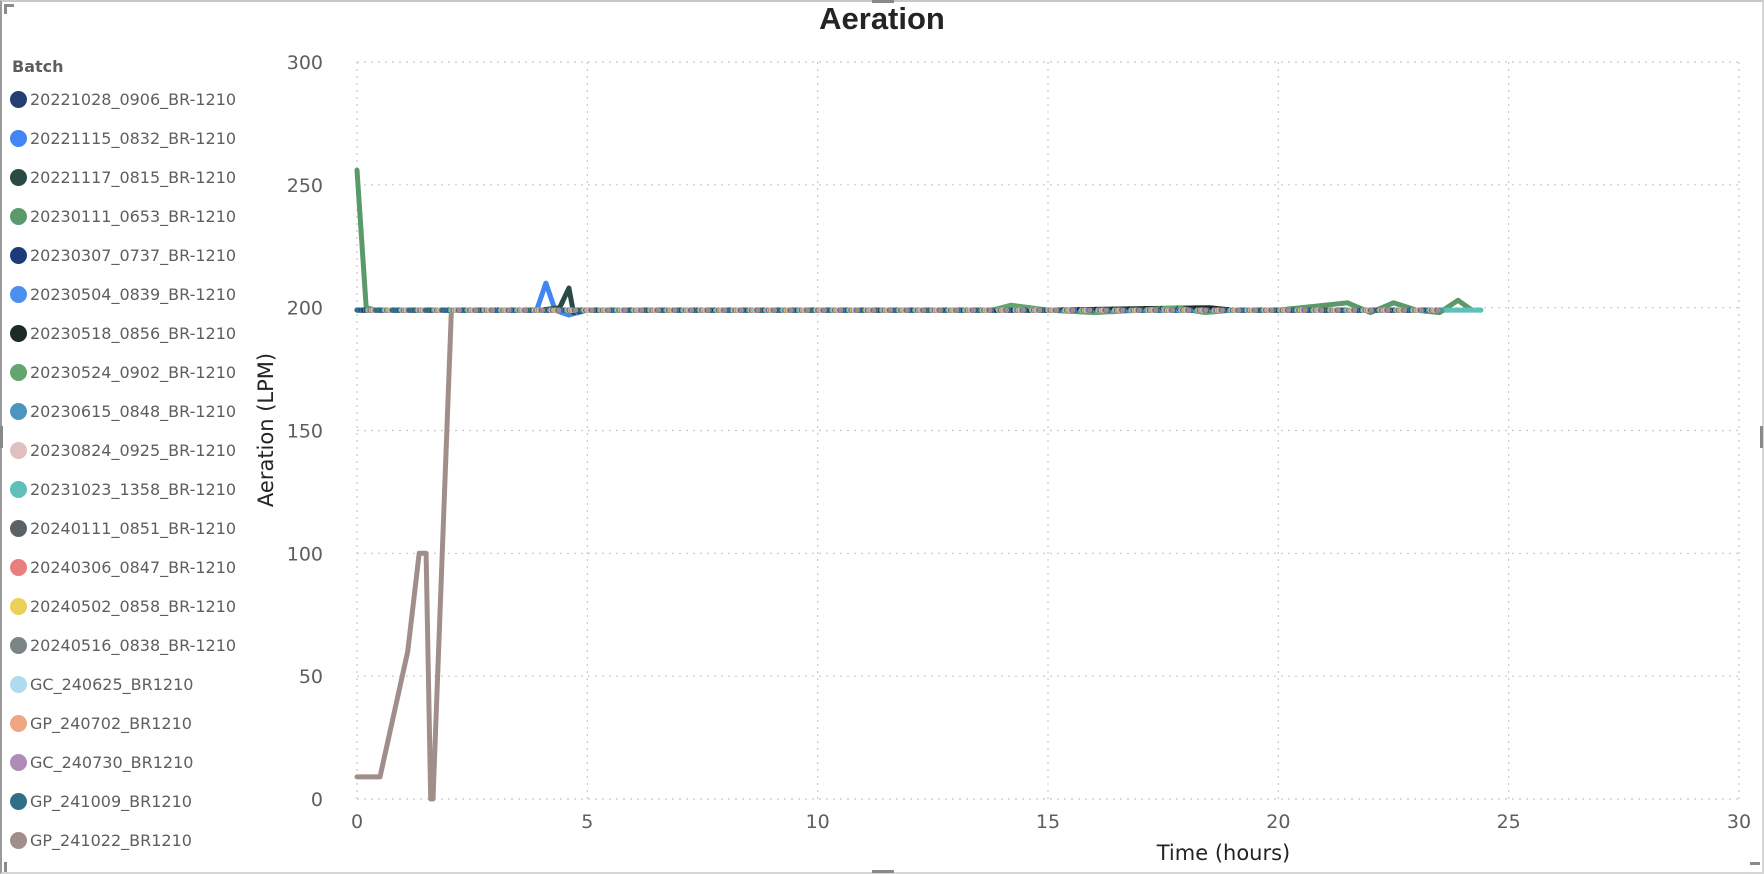 Image resolution: width=1764 pixels, height=874 pixels. What do you see at coordinates (5, 867) in the screenshot?
I see `resize-handle-bottom-left` at bounding box center [5, 867].